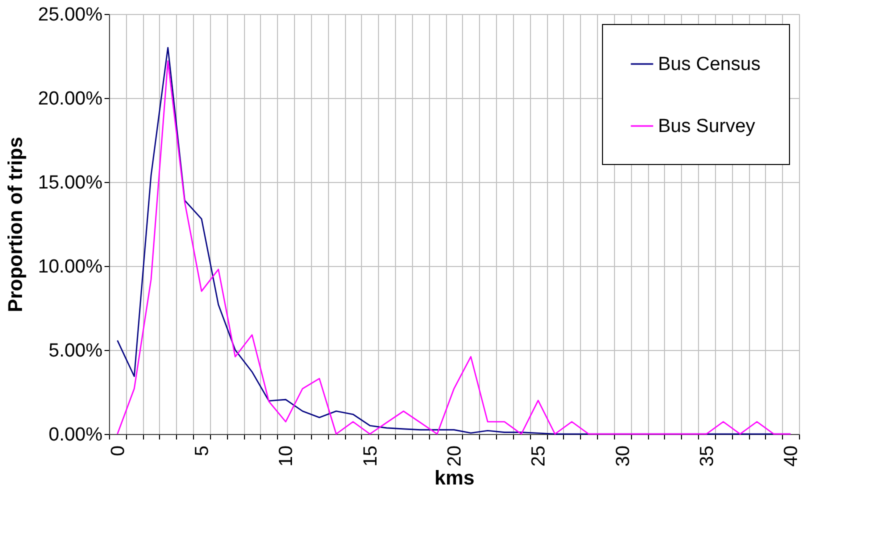 Image resolution: width=888 pixels, height=550 pixels. I want to click on x-axis-title: kms, so click(454, 479).